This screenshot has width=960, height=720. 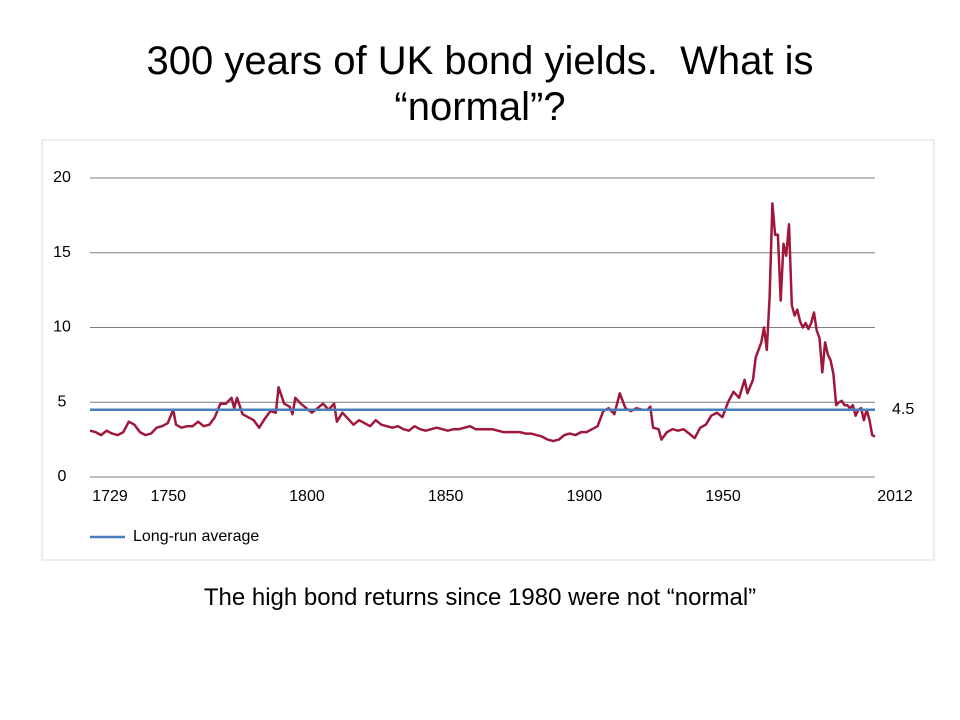 What do you see at coordinates (62, 327) in the screenshot?
I see `y-tick-label: 10` at bounding box center [62, 327].